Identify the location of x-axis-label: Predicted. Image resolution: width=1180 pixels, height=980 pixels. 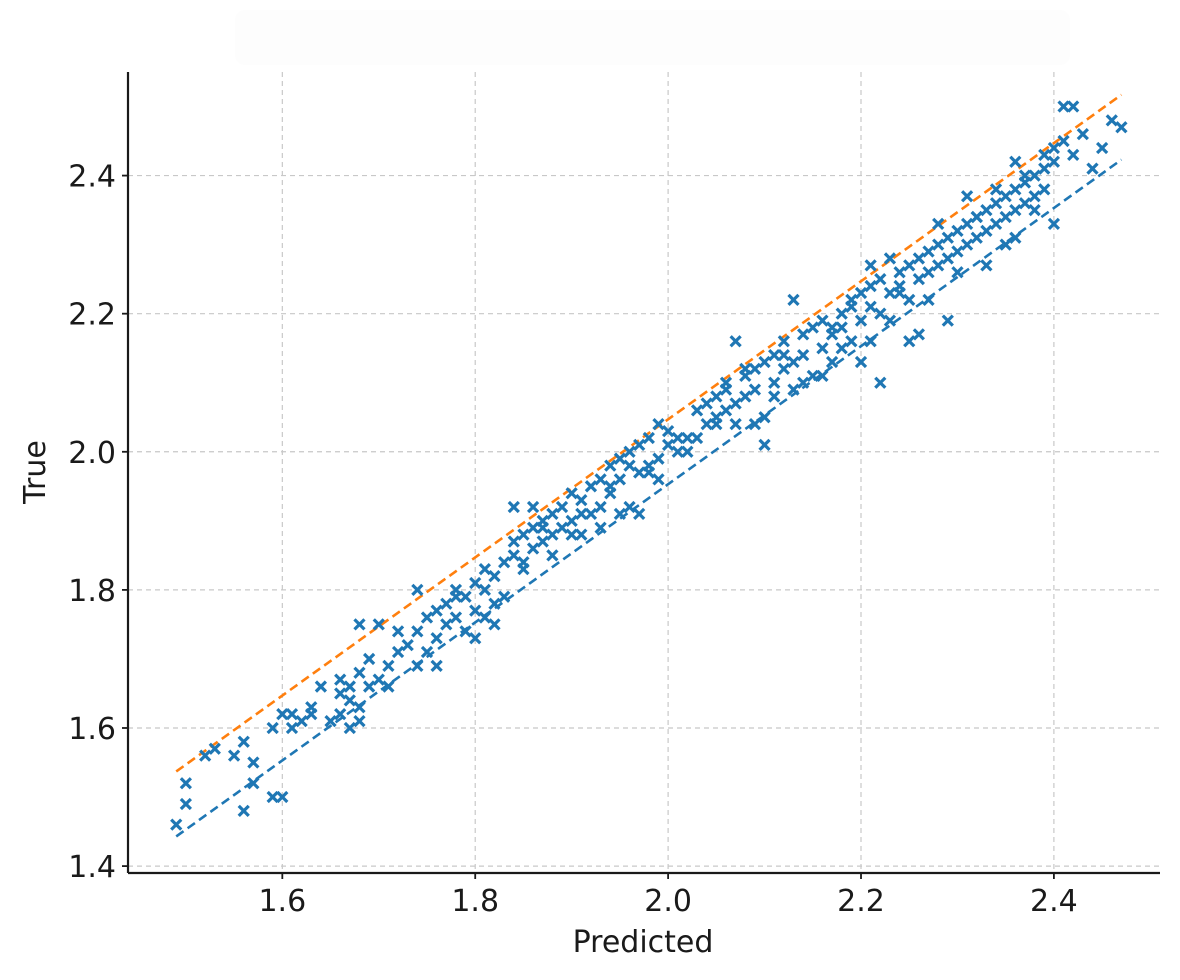
(643, 942).